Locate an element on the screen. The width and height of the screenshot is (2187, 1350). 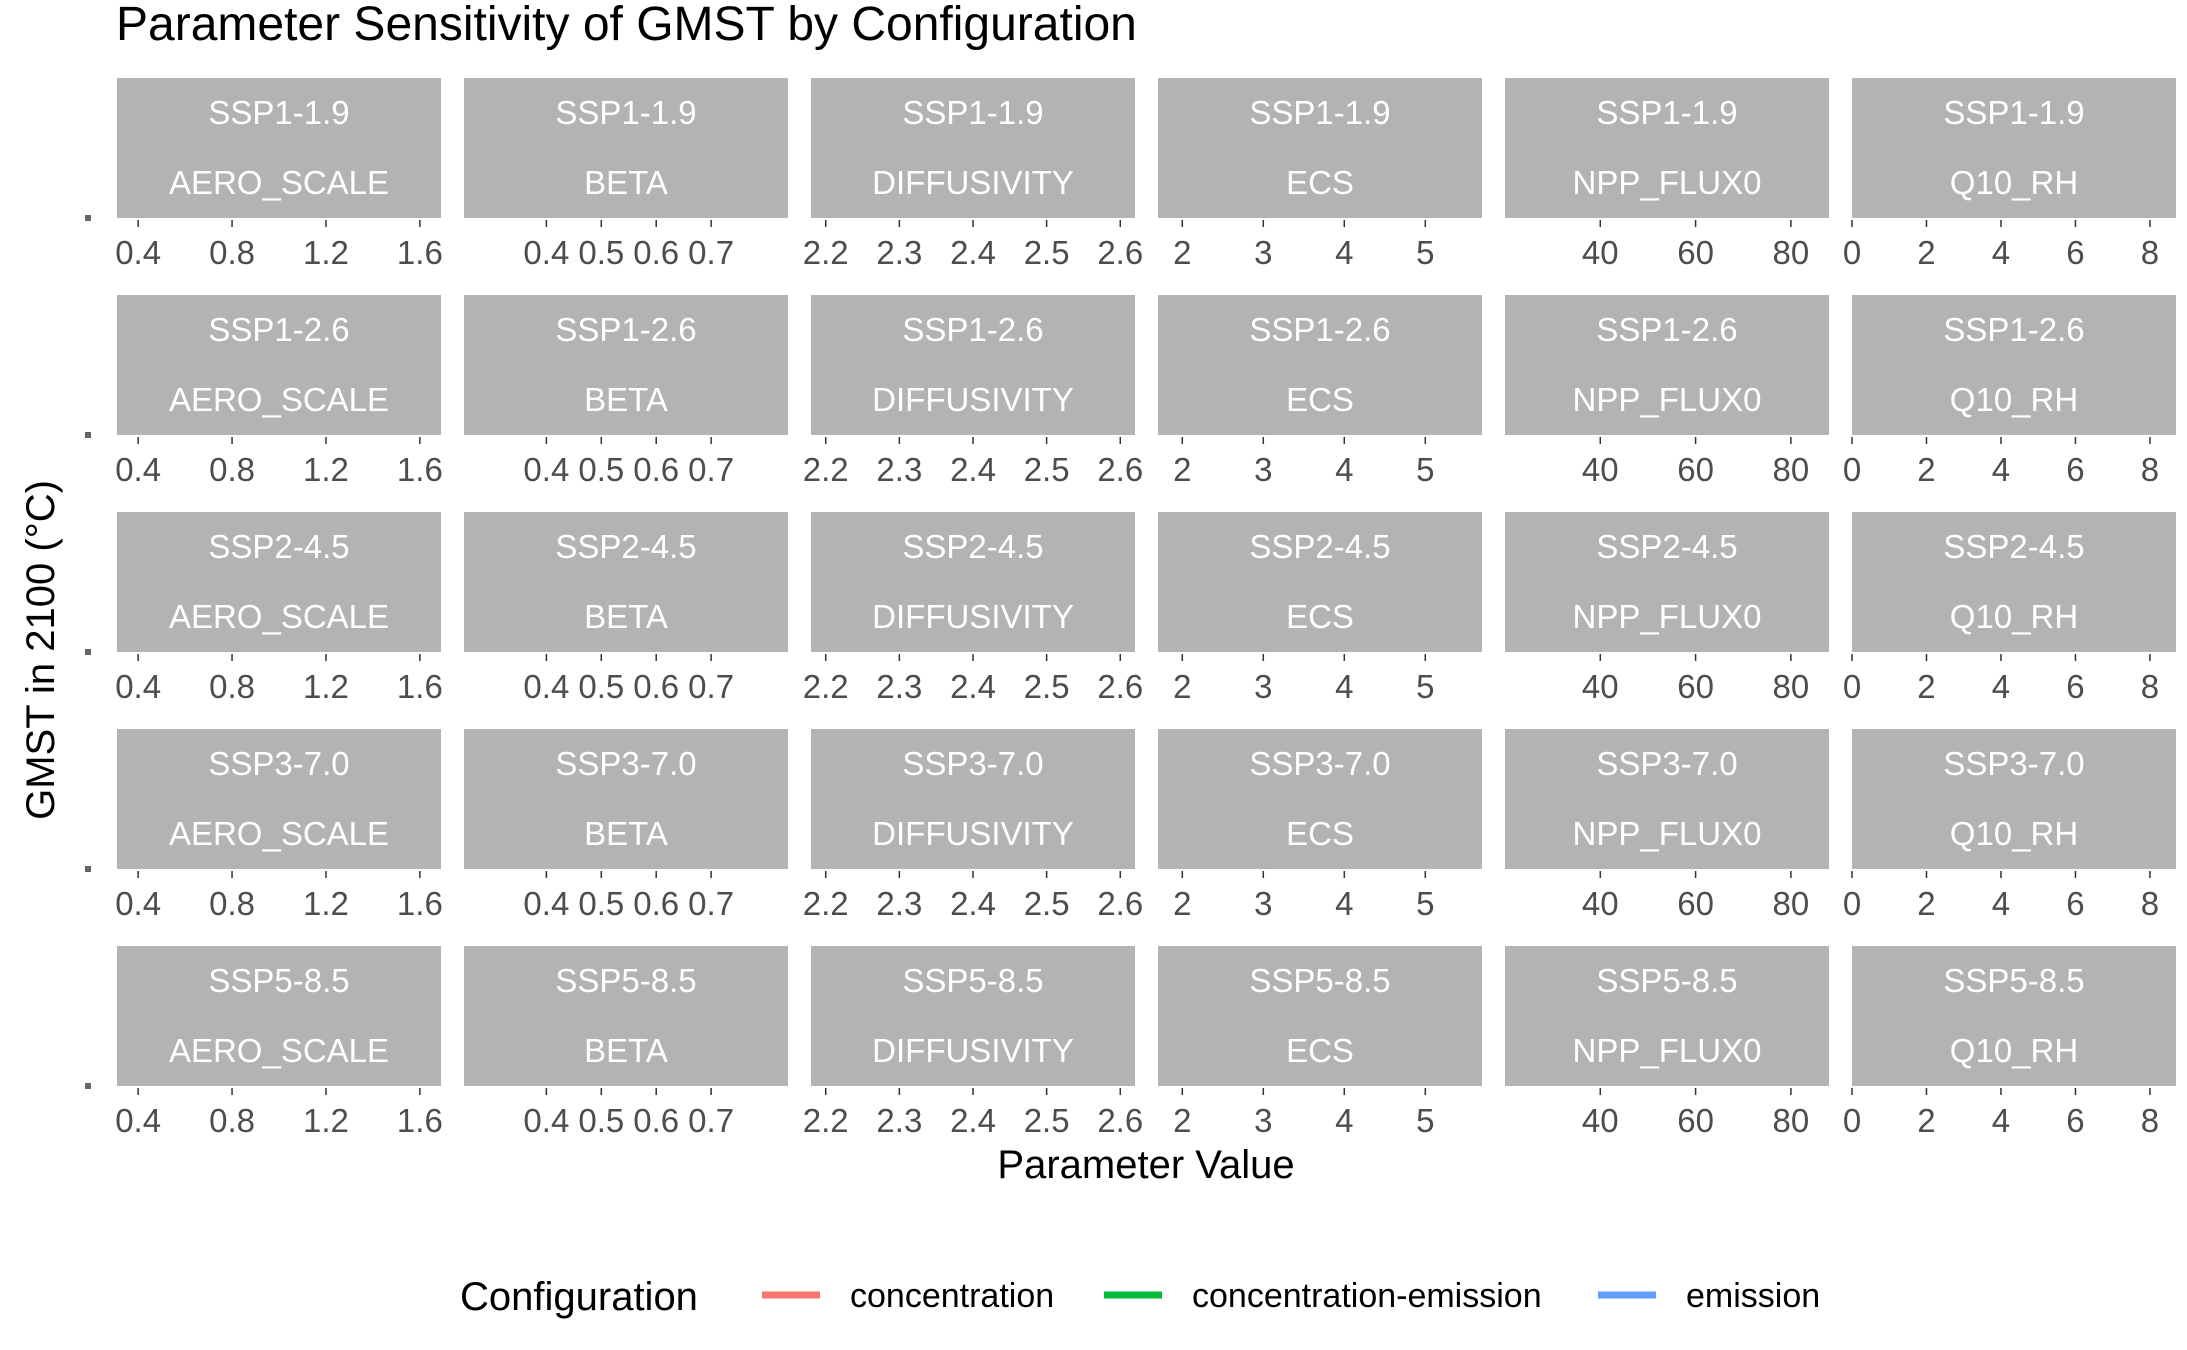
facet-panel: SSP5-8.5 DIFFUSIVITY 2.2 2.3 2.4 2.5 2.6 is located at coordinates (973, 1042).